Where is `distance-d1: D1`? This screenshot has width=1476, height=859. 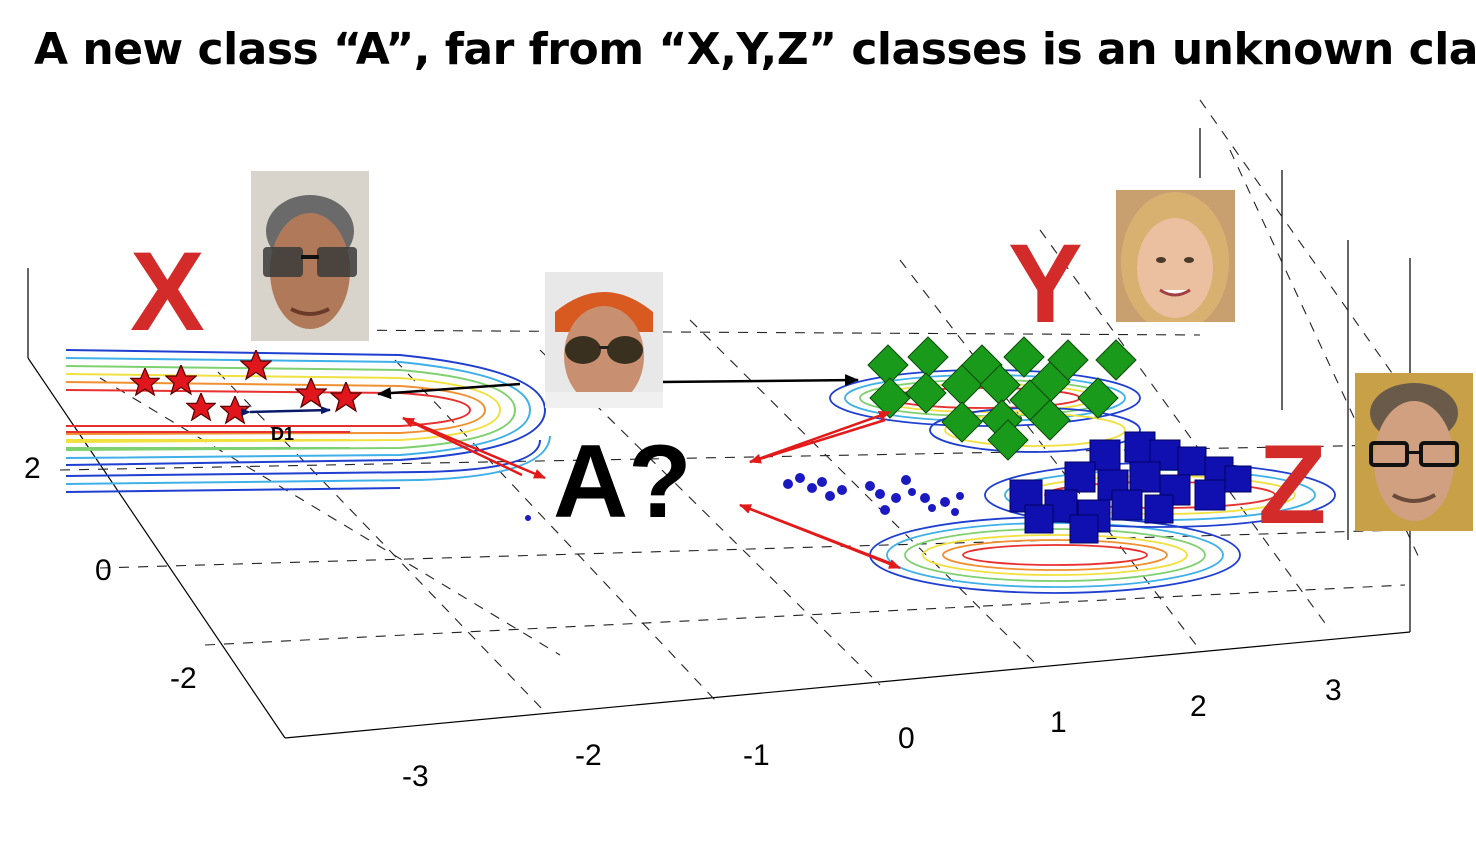
distance-d1: D1 is located at coordinates (285, 425).